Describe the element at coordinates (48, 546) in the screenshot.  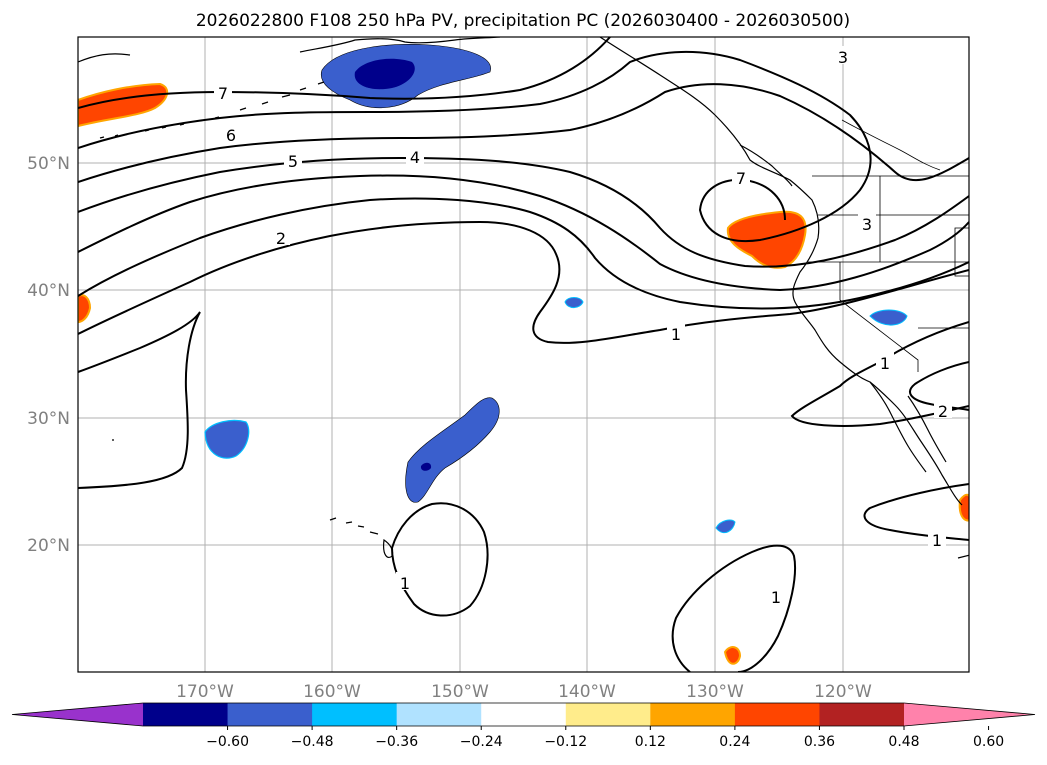
I see `lat-label: 20°N` at that location.